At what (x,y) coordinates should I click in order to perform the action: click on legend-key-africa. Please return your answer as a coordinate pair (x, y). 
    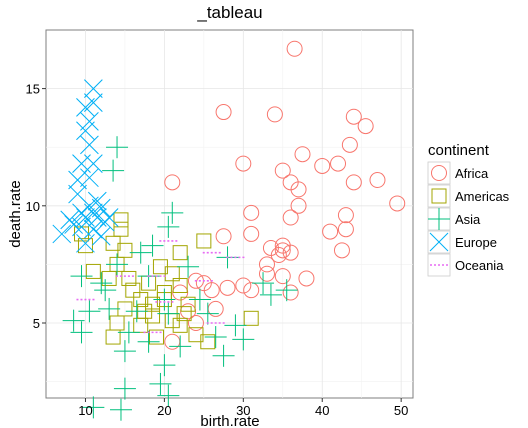
    Looking at the image, I should click on (439, 173).